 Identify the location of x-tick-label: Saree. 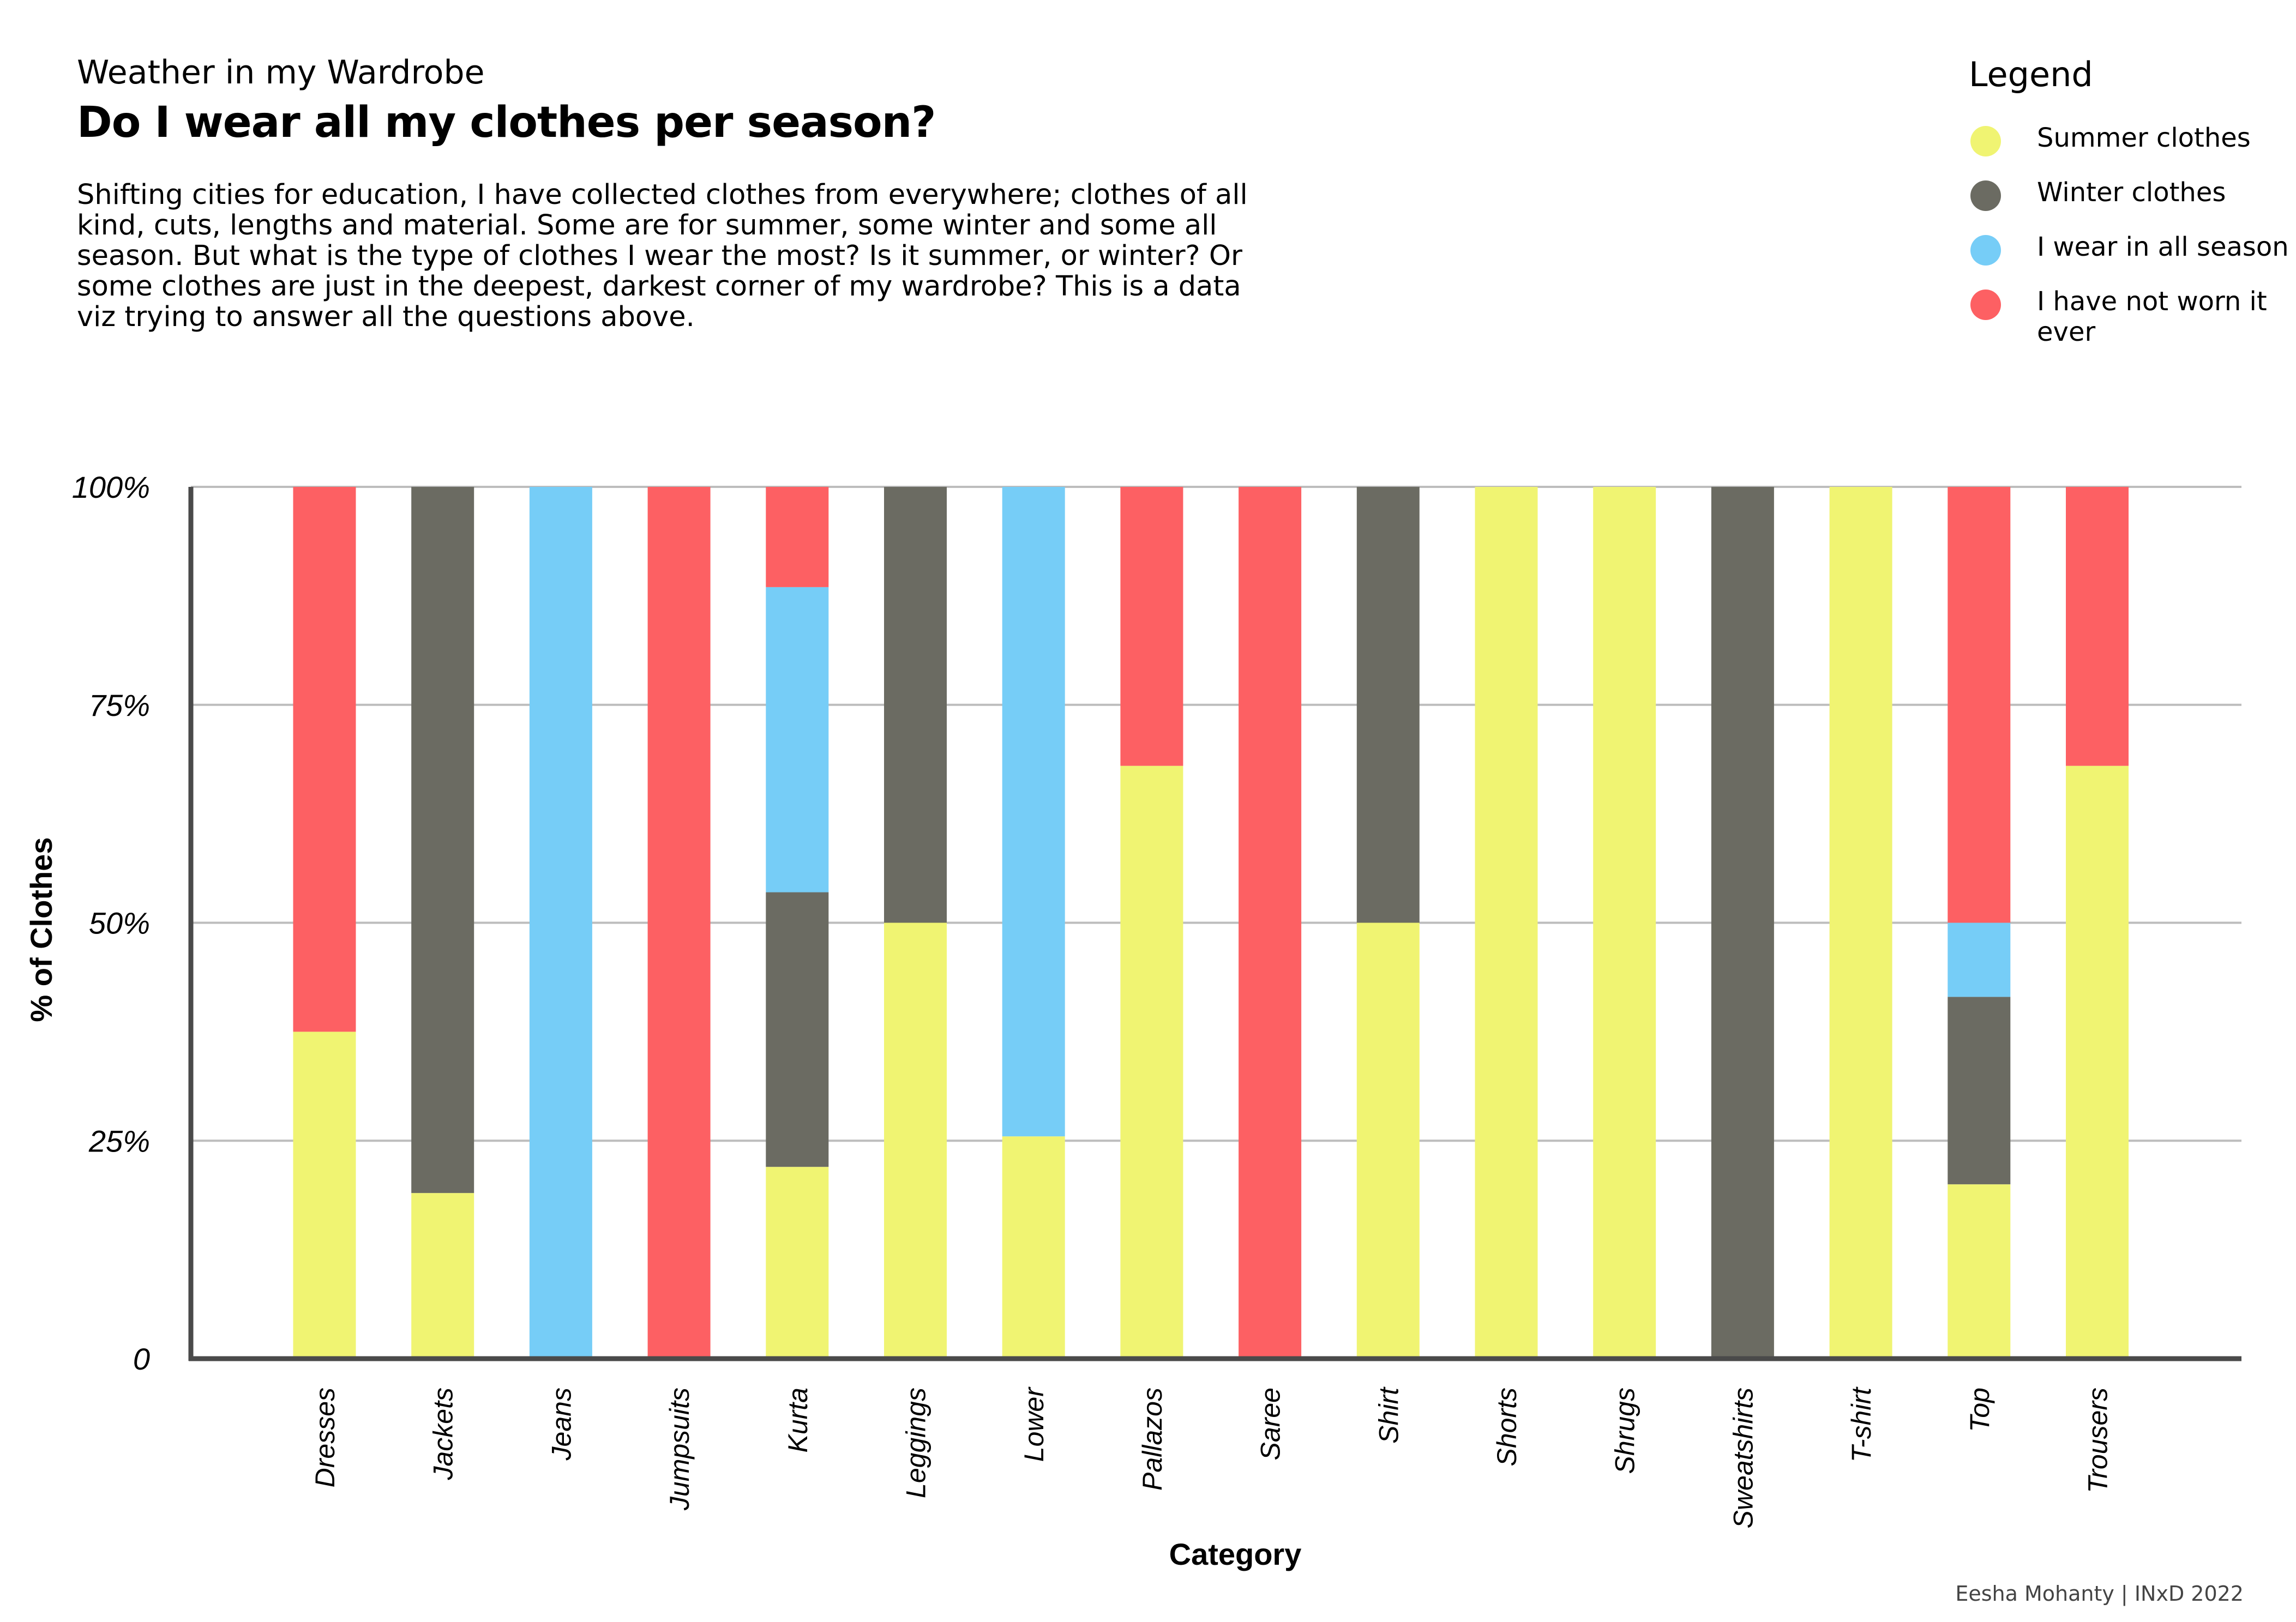
(1270, 1424).